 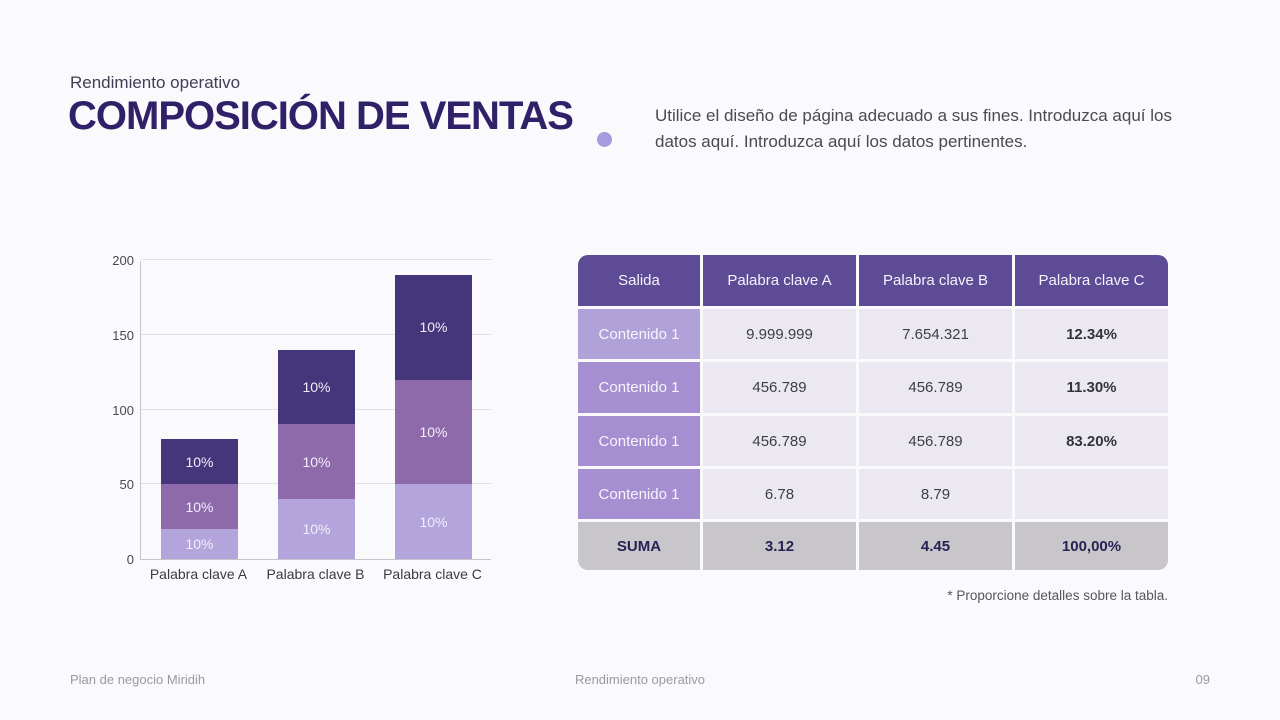 What do you see at coordinates (123, 260) in the screenshot?
I see `y-axis-tick: 200` at bounding box center [123, 260].